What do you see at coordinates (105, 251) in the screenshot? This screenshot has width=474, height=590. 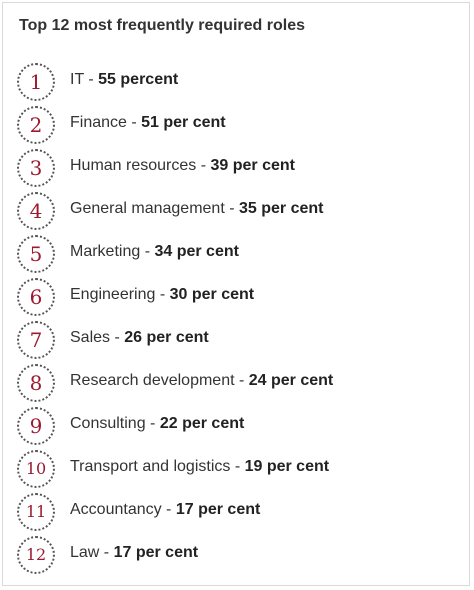 I see `role-name: Marketing` at bounding box center [105, 251].